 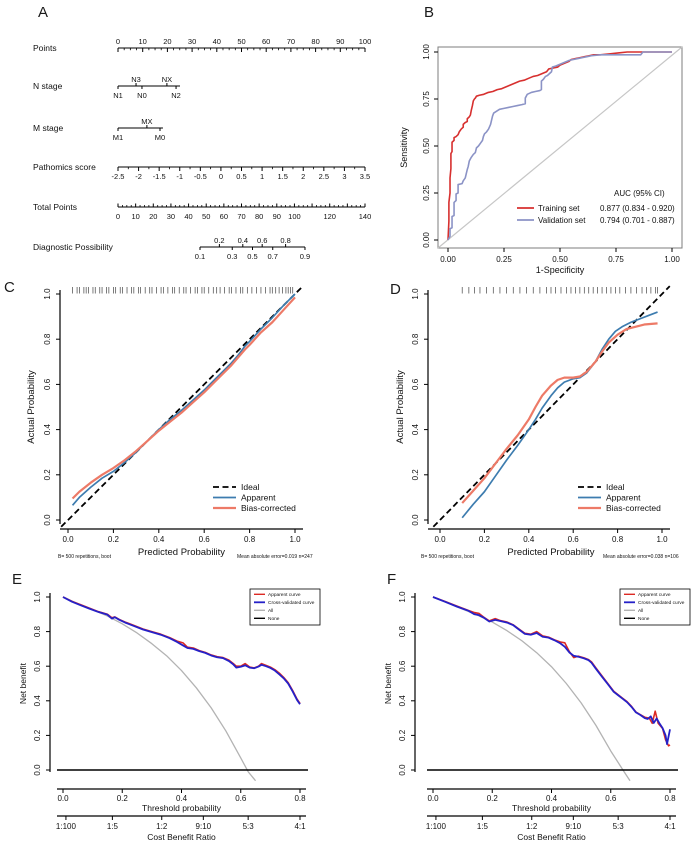 What do you see at coordinates (204, 826) in the screenshot?
I see `ratio-tick-label: 9:10` at bounding box center [204, 826].